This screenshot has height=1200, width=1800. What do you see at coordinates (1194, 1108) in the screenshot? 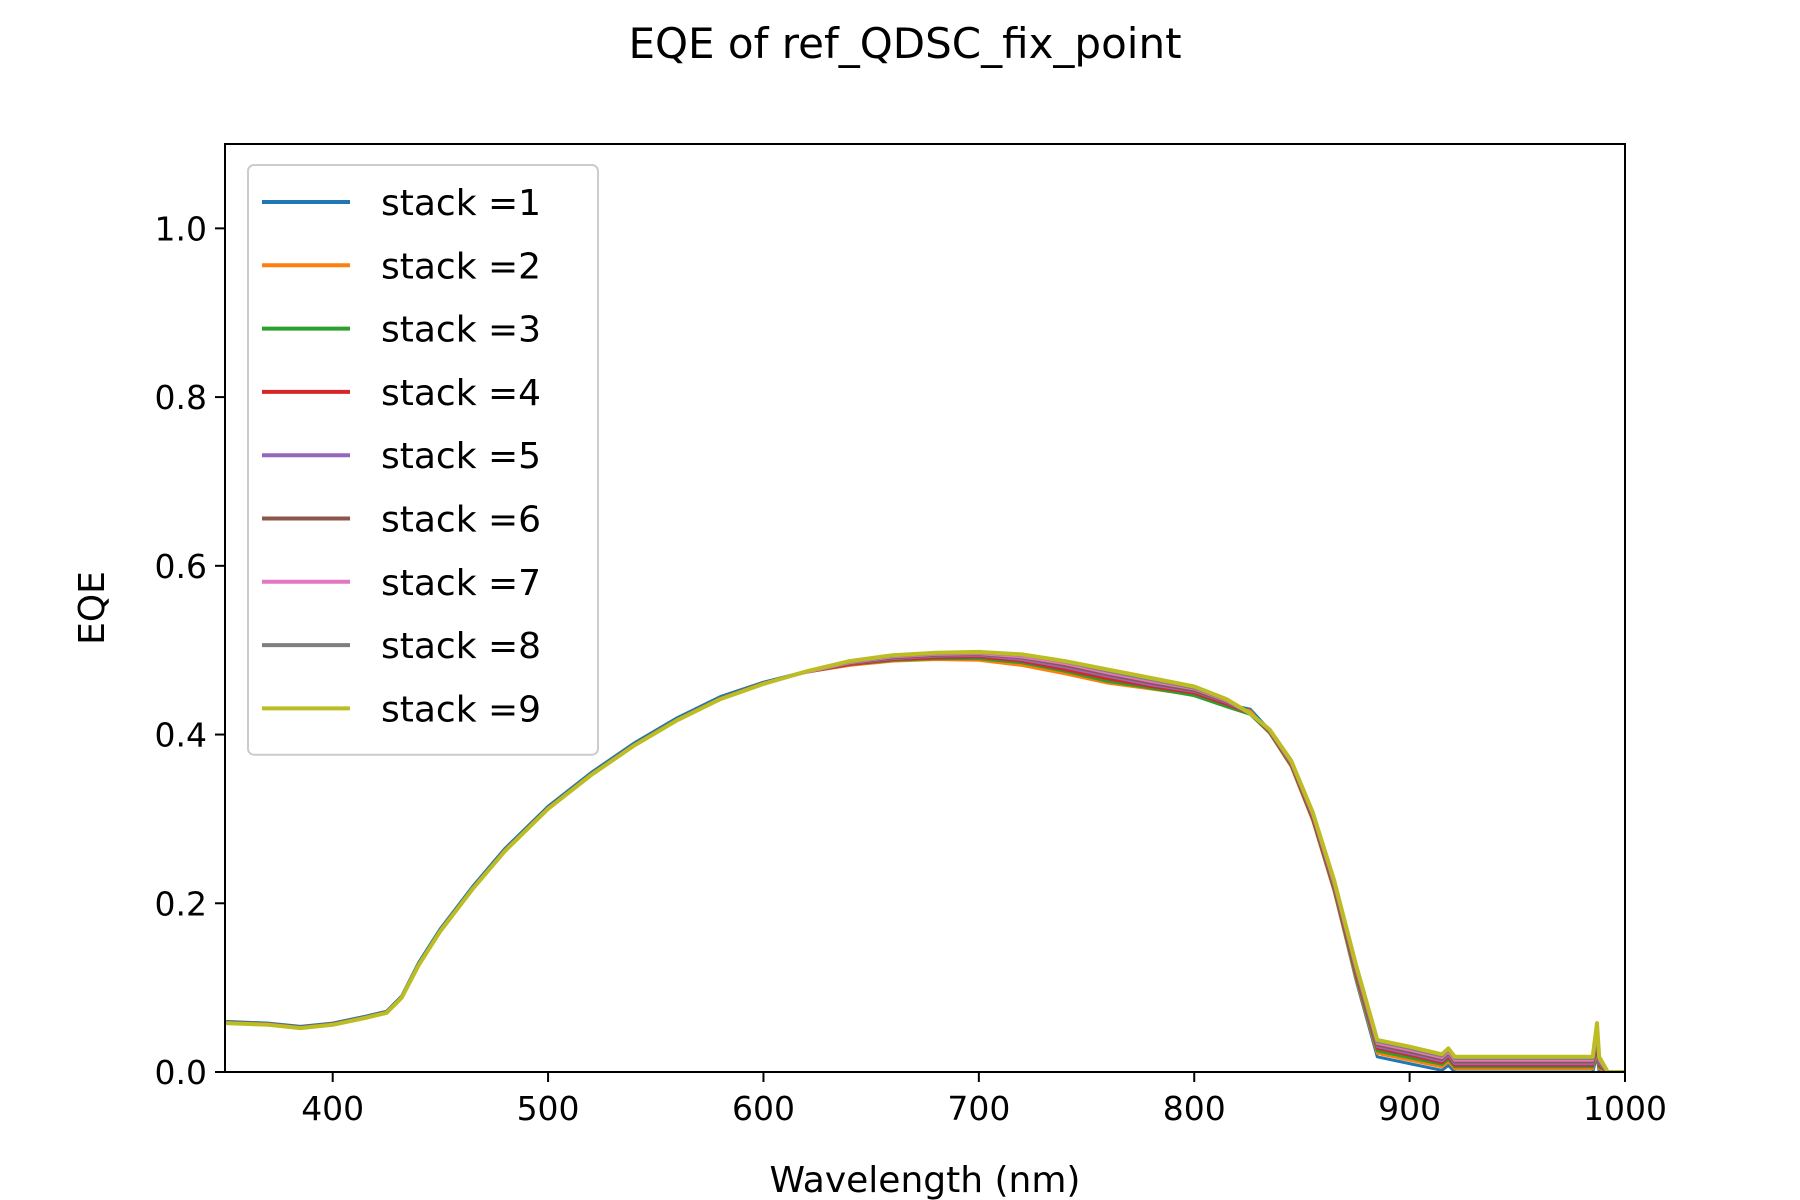
I see `x-tick-label: 800` at bounding box center [1194, 1108].